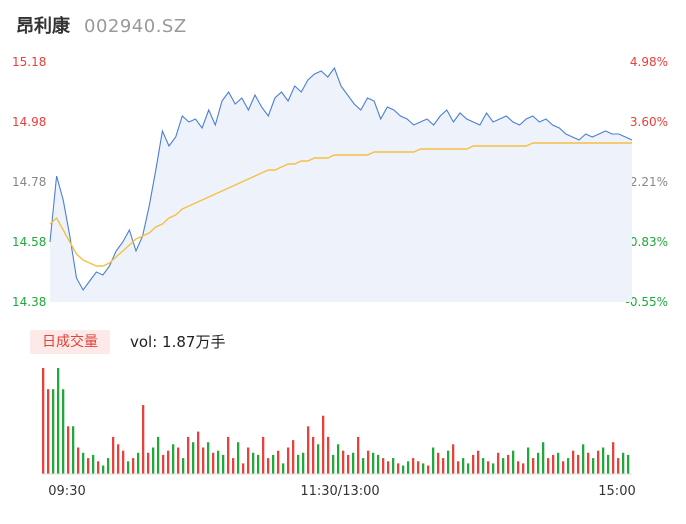  What do you see at coordinates (43, 26) in the screenshot?
I see `stock-name: 昂利康` at bounding box center [43, 26].